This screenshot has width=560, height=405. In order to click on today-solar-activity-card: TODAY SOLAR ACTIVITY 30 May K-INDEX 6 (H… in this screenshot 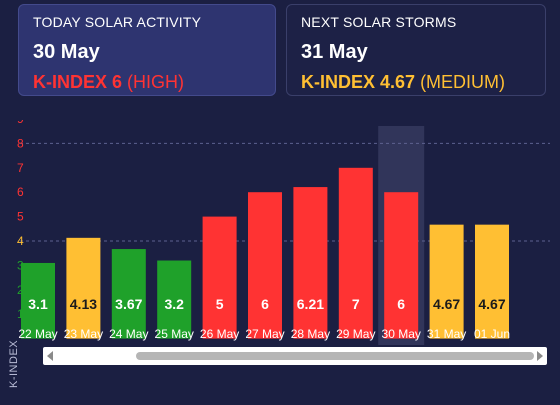, I will do `click(147, 50)`.